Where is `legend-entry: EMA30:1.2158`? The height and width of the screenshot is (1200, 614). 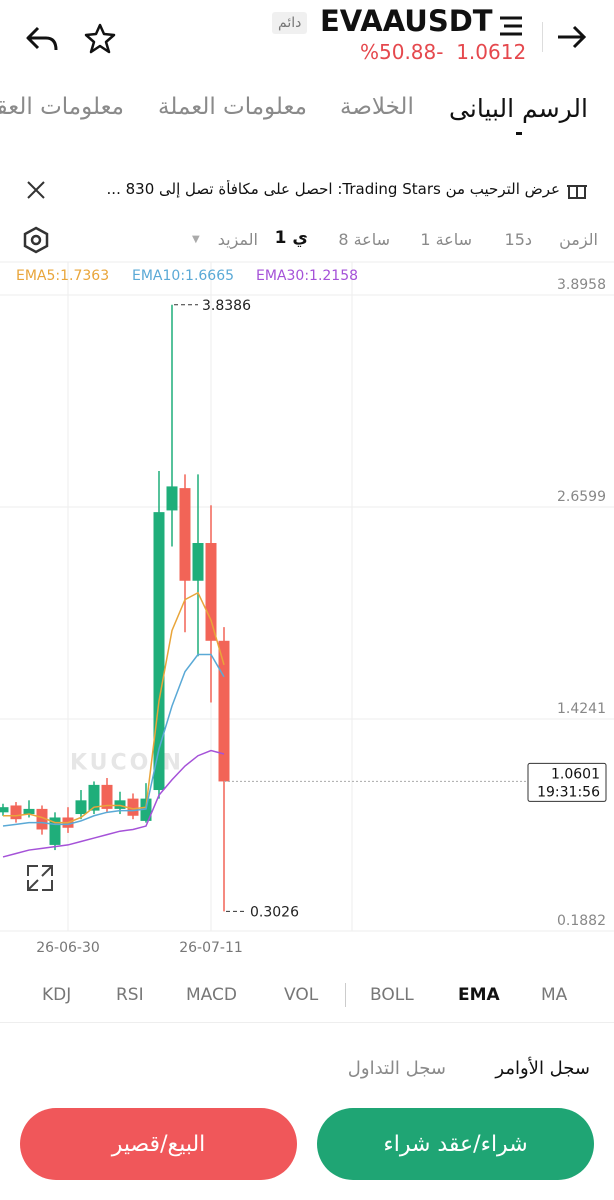
legend-entry: EMA30:1.2158 is located at coordinates (307, 276).